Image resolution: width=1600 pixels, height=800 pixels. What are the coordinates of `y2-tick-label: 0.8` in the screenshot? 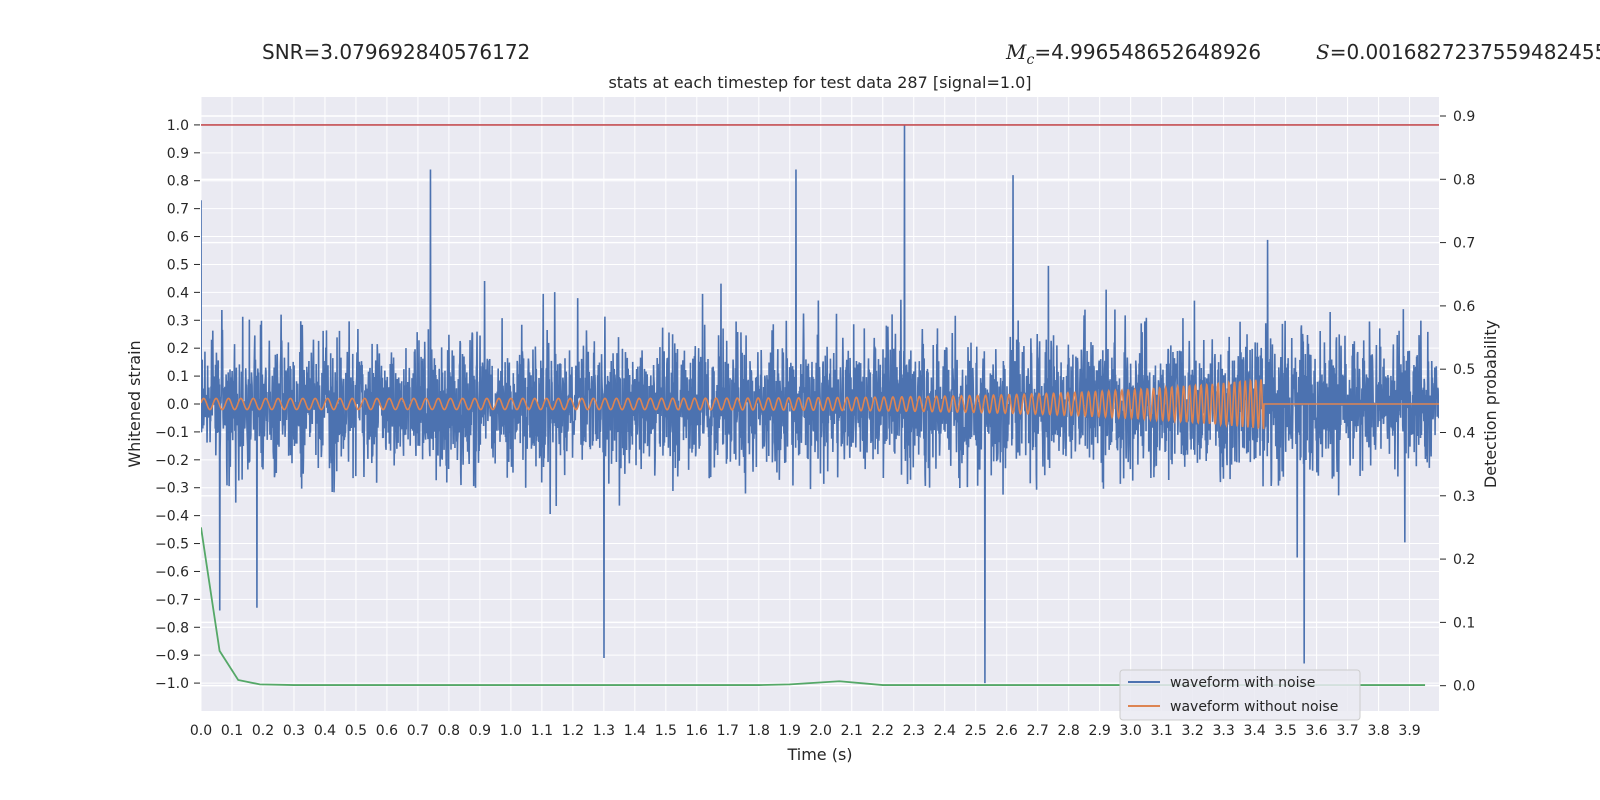 It's located at (1464, 180).